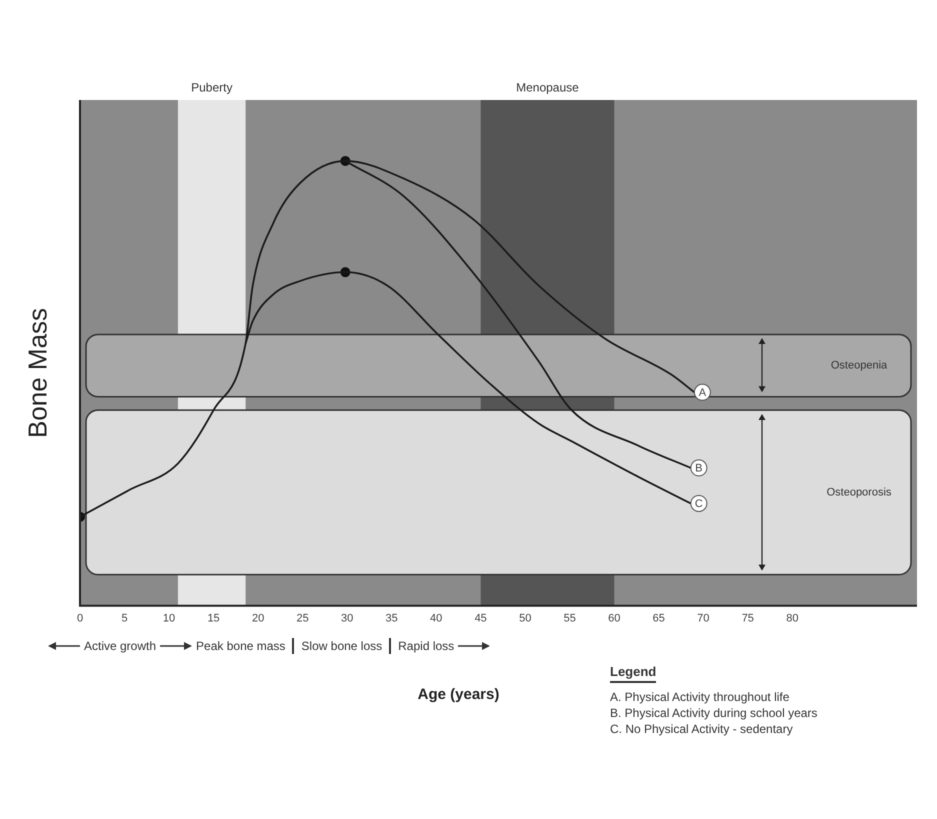  I want to click on x-tick-label: 70, so click(703, 618).